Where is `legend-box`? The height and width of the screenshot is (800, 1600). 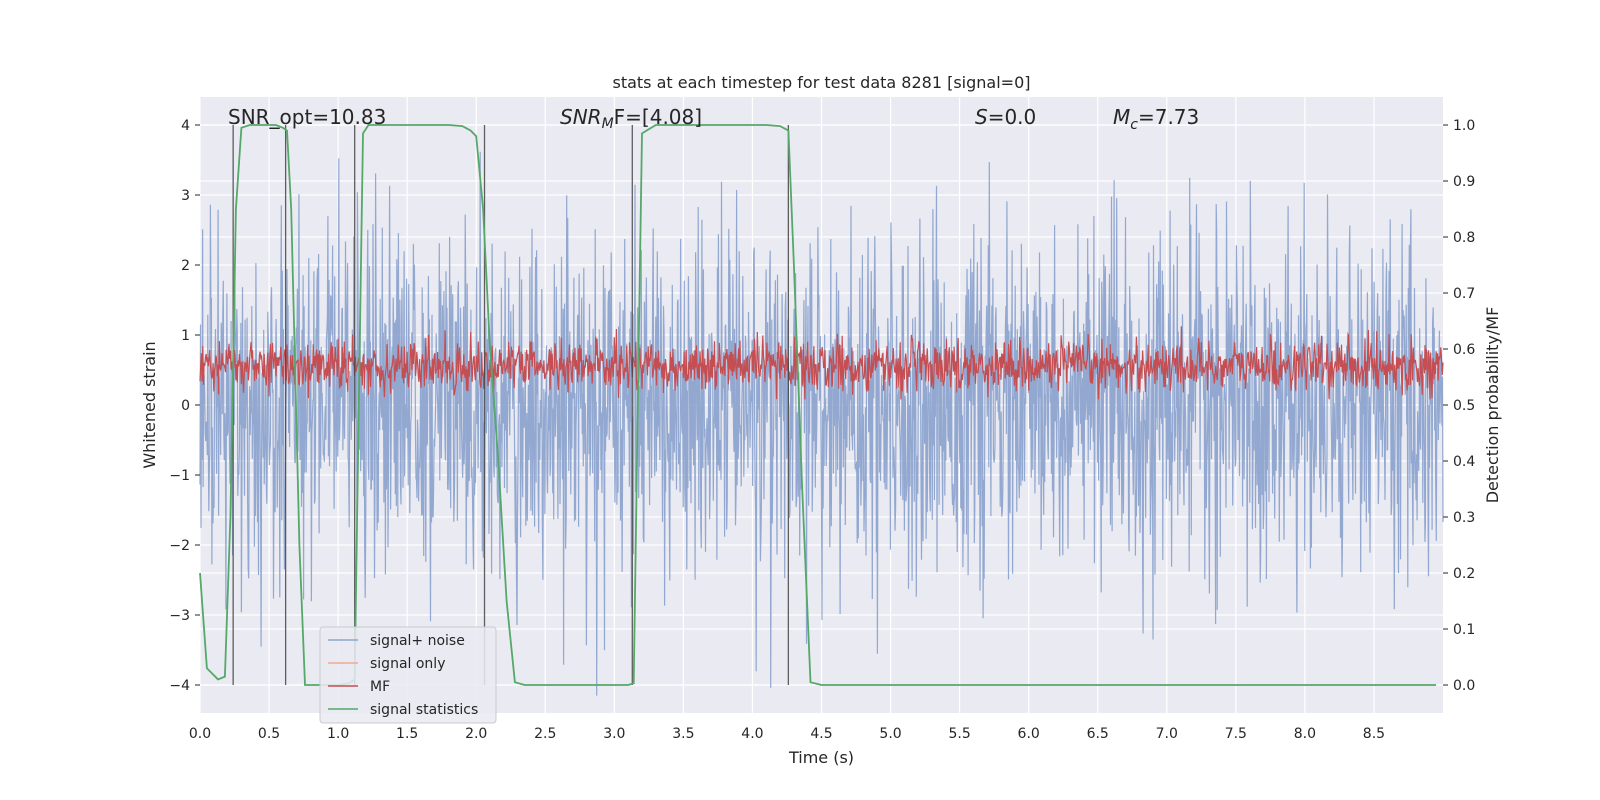 legend-box is located at coordinates (408, 675).